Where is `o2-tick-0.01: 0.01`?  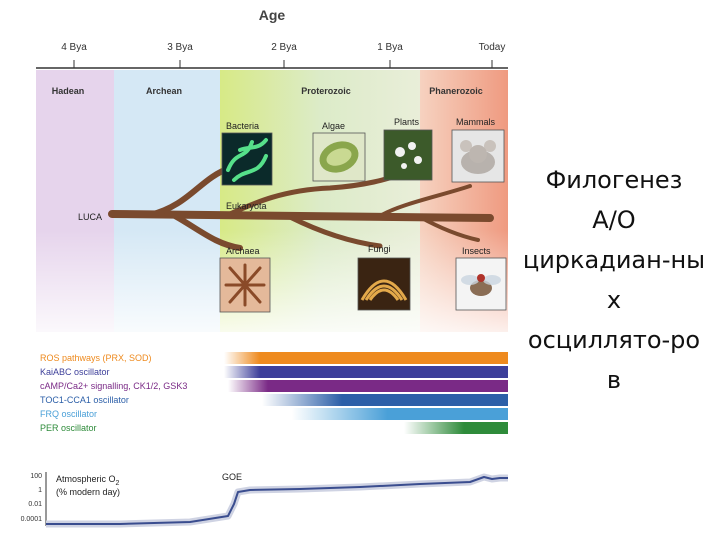
o2-tick-0.01: 0.01 is located at coordinates (35, 504).